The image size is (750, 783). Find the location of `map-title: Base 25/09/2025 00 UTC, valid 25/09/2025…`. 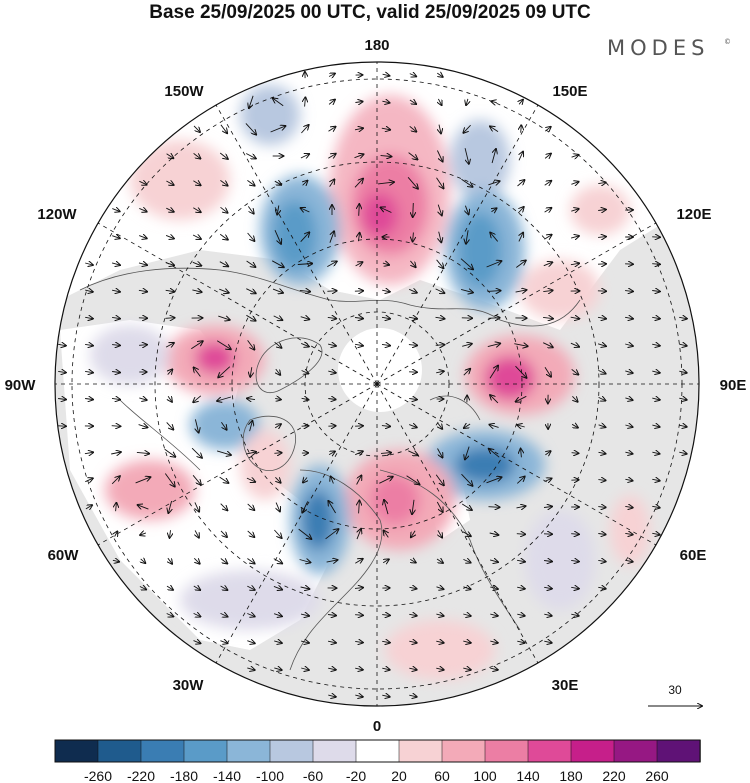

map-title: Base 25/09/2025 00 UTC, valid 25/09/2025… is located at coordinates (370, 12).